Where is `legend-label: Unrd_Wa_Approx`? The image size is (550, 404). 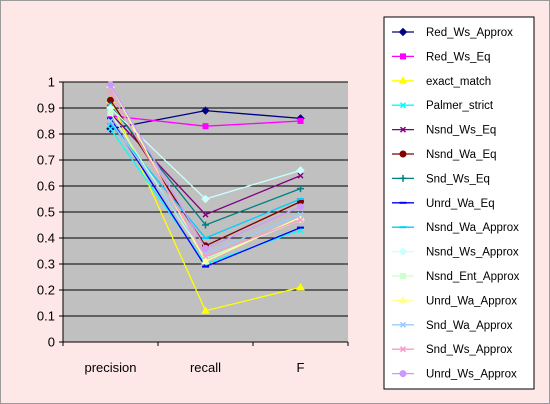
legend-label: Unrd_Wa_Approx is located at coordinates (471, 301).